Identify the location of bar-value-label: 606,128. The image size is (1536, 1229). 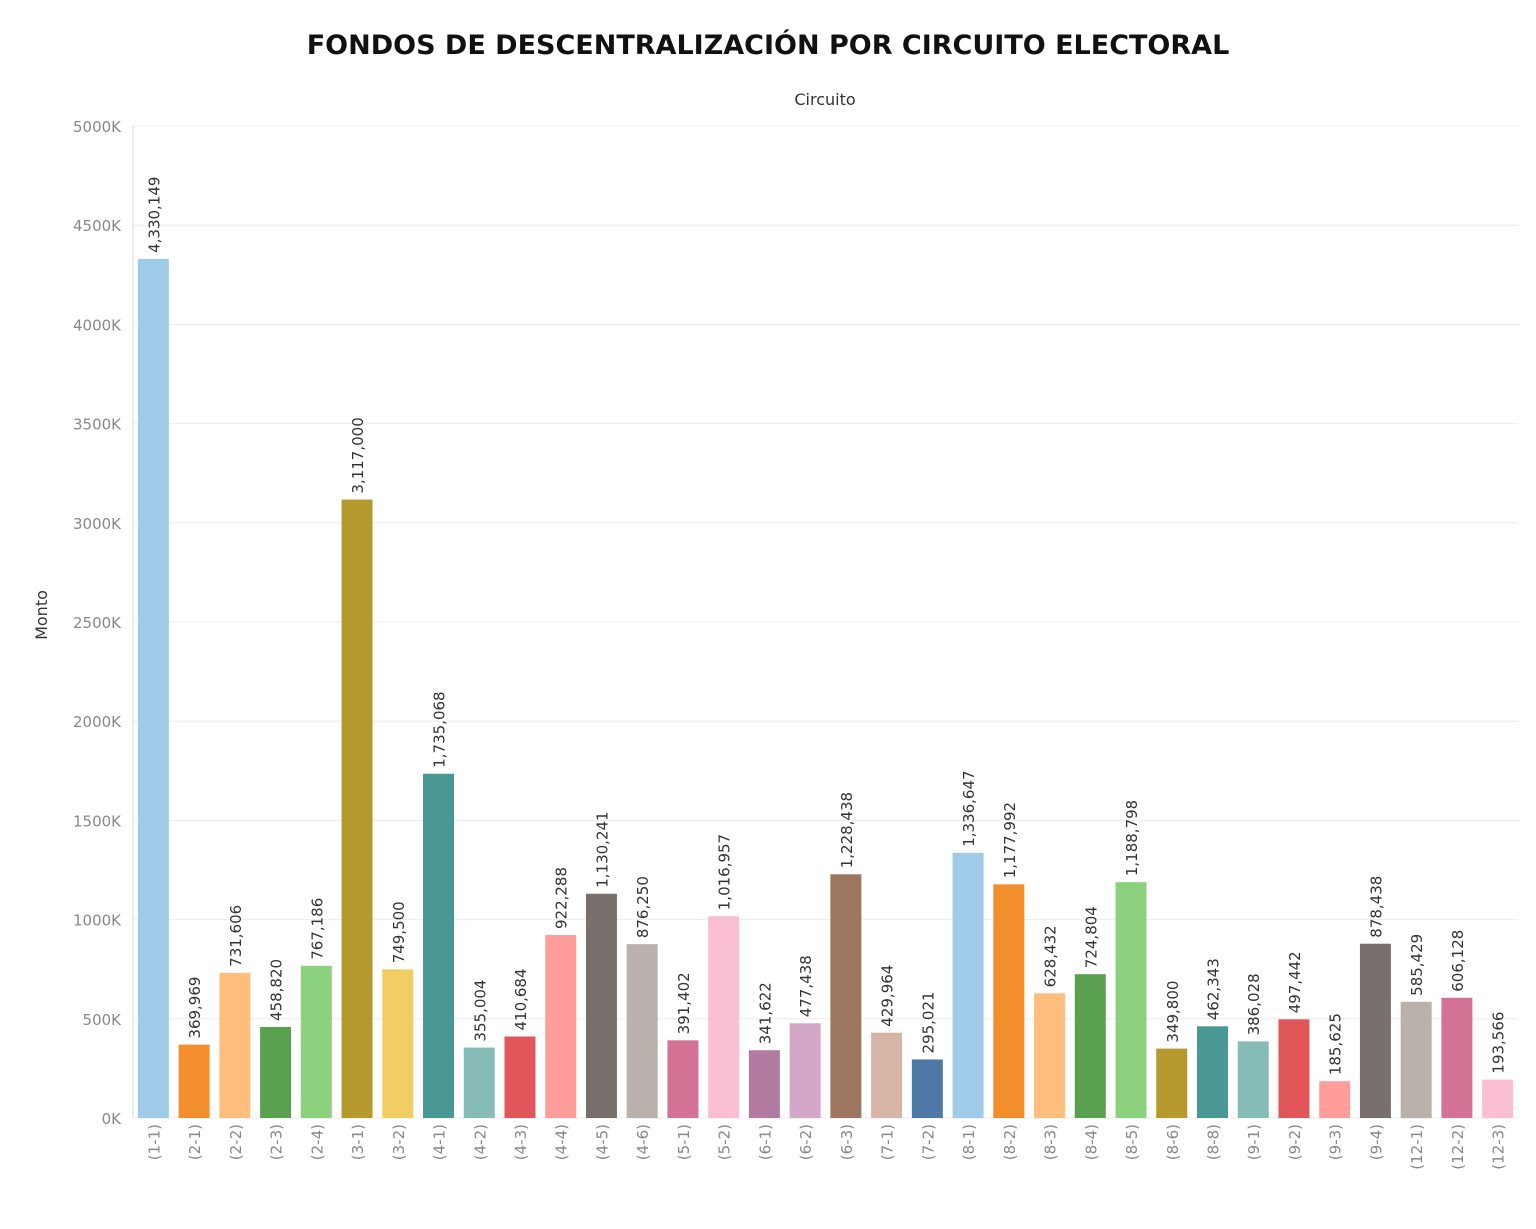
(1458, 961).